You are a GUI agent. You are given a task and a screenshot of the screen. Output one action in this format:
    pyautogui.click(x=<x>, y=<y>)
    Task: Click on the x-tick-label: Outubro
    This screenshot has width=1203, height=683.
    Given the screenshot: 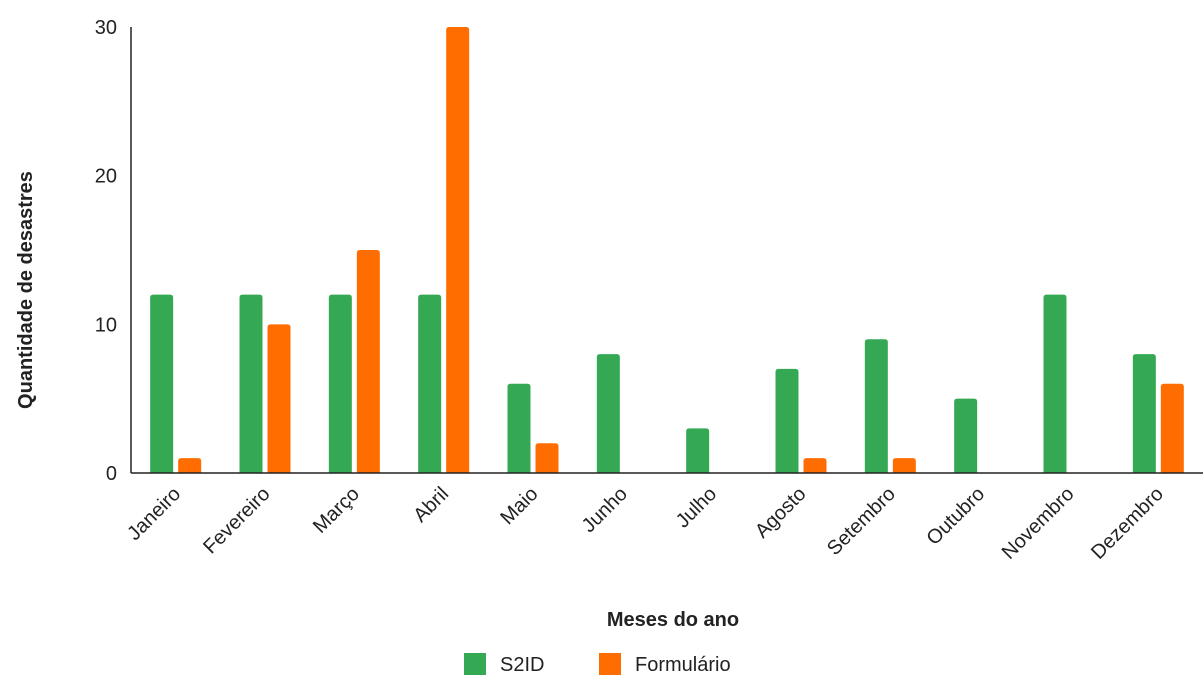 What is the action you would take?
    pyautogui.click(x=956, y=516)
    